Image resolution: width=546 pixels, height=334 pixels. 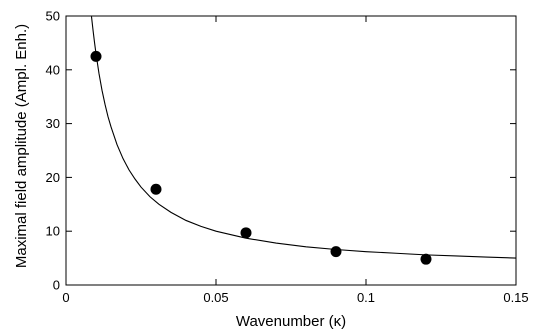 I want to click on y-tick-label: 20, so click(x=53, y=177).